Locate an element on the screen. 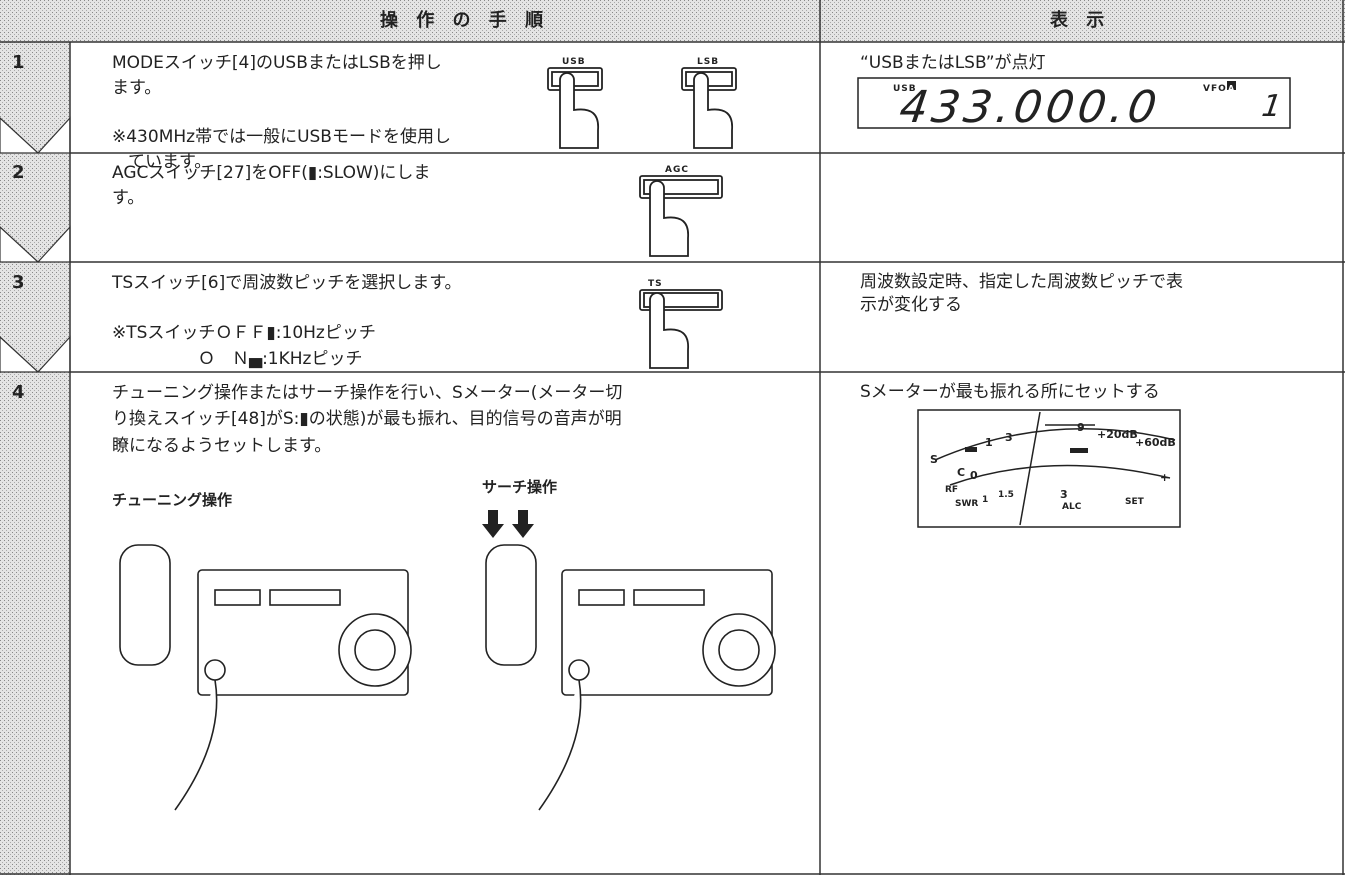 The image size is (1345, 875). meter-label: + is located at coordinates (1165, 477).